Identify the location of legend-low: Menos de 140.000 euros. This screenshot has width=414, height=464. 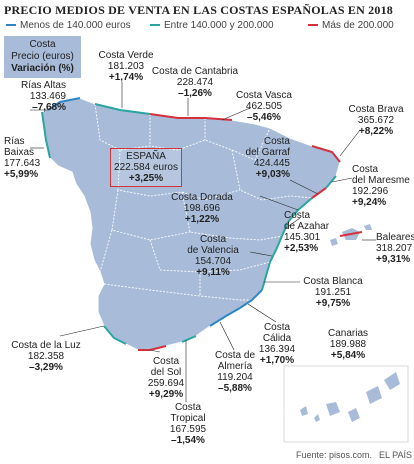
(68, 25).